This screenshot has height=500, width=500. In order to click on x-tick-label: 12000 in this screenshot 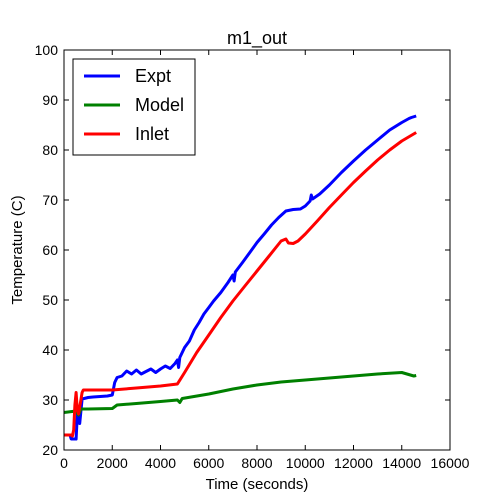, I will do `click(353, 463)`.